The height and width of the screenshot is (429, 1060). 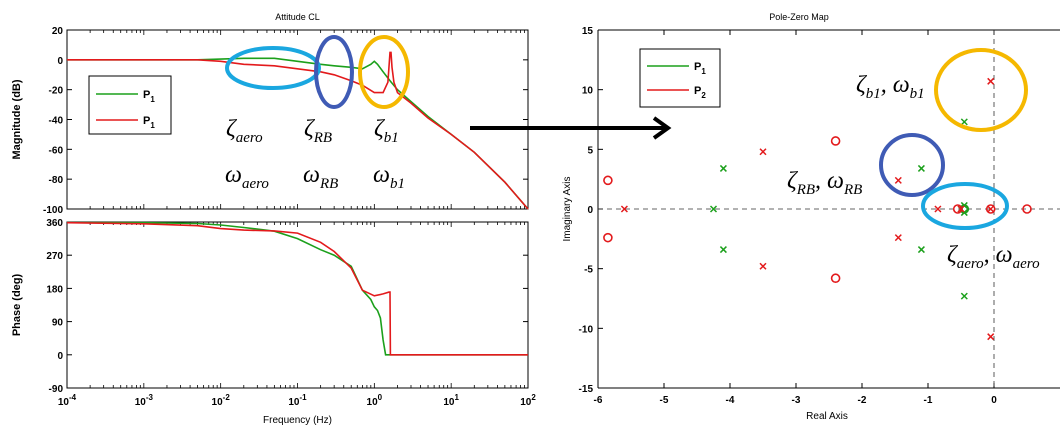 I want to click on tick-exponent: -1, so click(x=304, y=397).